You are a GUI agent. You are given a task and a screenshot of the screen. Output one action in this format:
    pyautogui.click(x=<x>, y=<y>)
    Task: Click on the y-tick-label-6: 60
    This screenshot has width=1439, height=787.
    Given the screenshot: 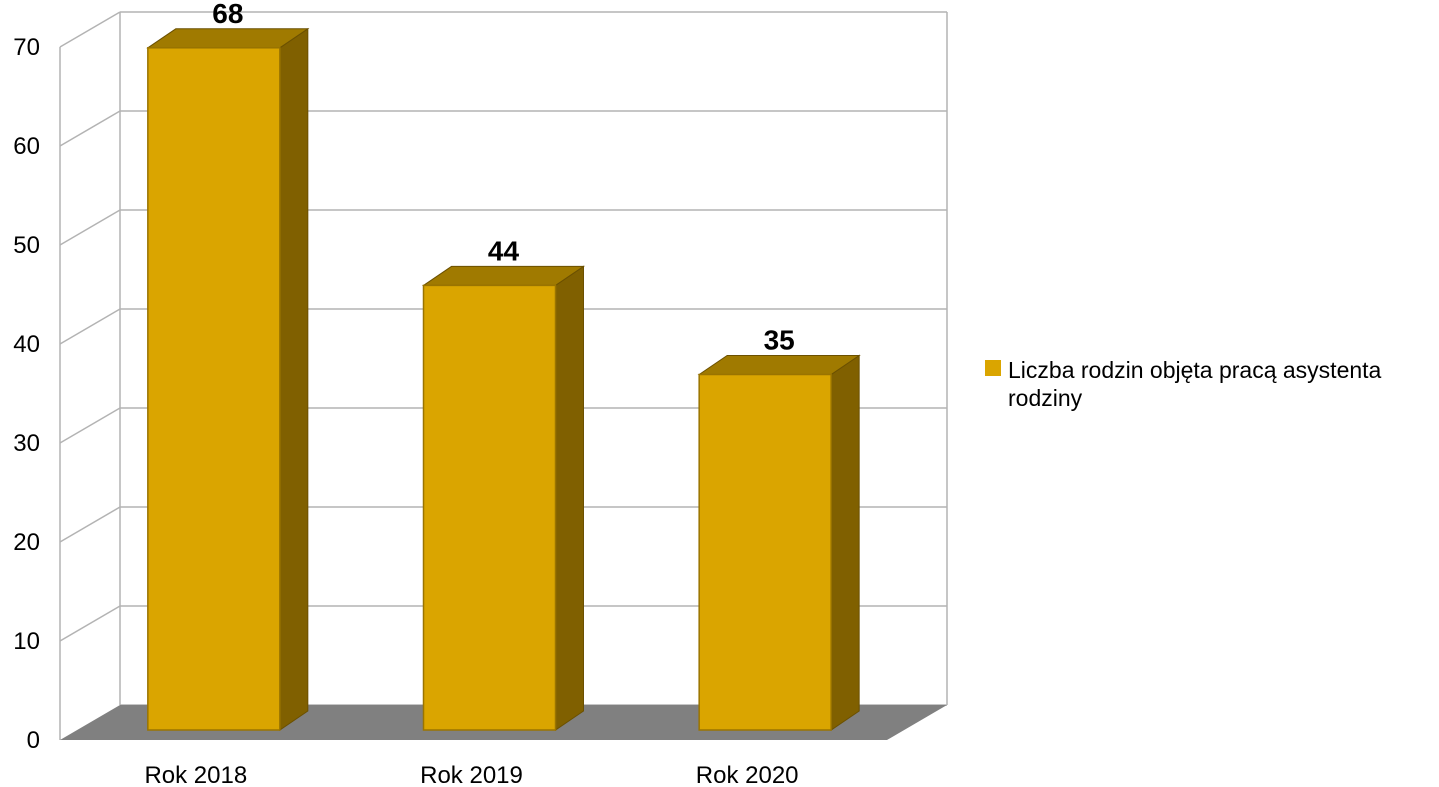 What is the action you would take?
    pyautogui.click(x=26, y=146)
    